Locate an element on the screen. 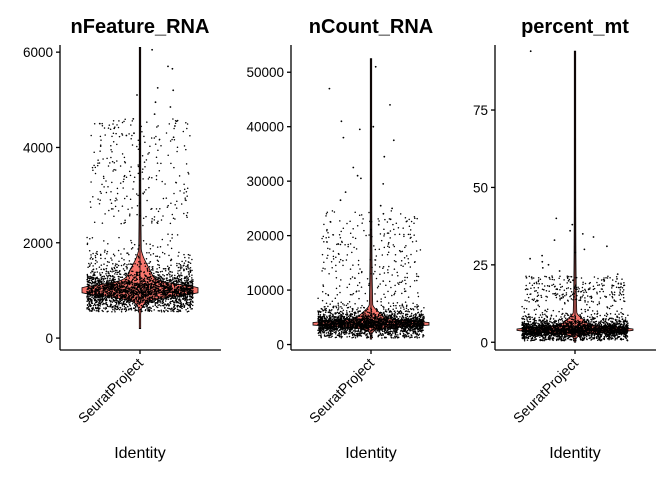  x-axis-title: Identity is located at coordinates (140, 453).